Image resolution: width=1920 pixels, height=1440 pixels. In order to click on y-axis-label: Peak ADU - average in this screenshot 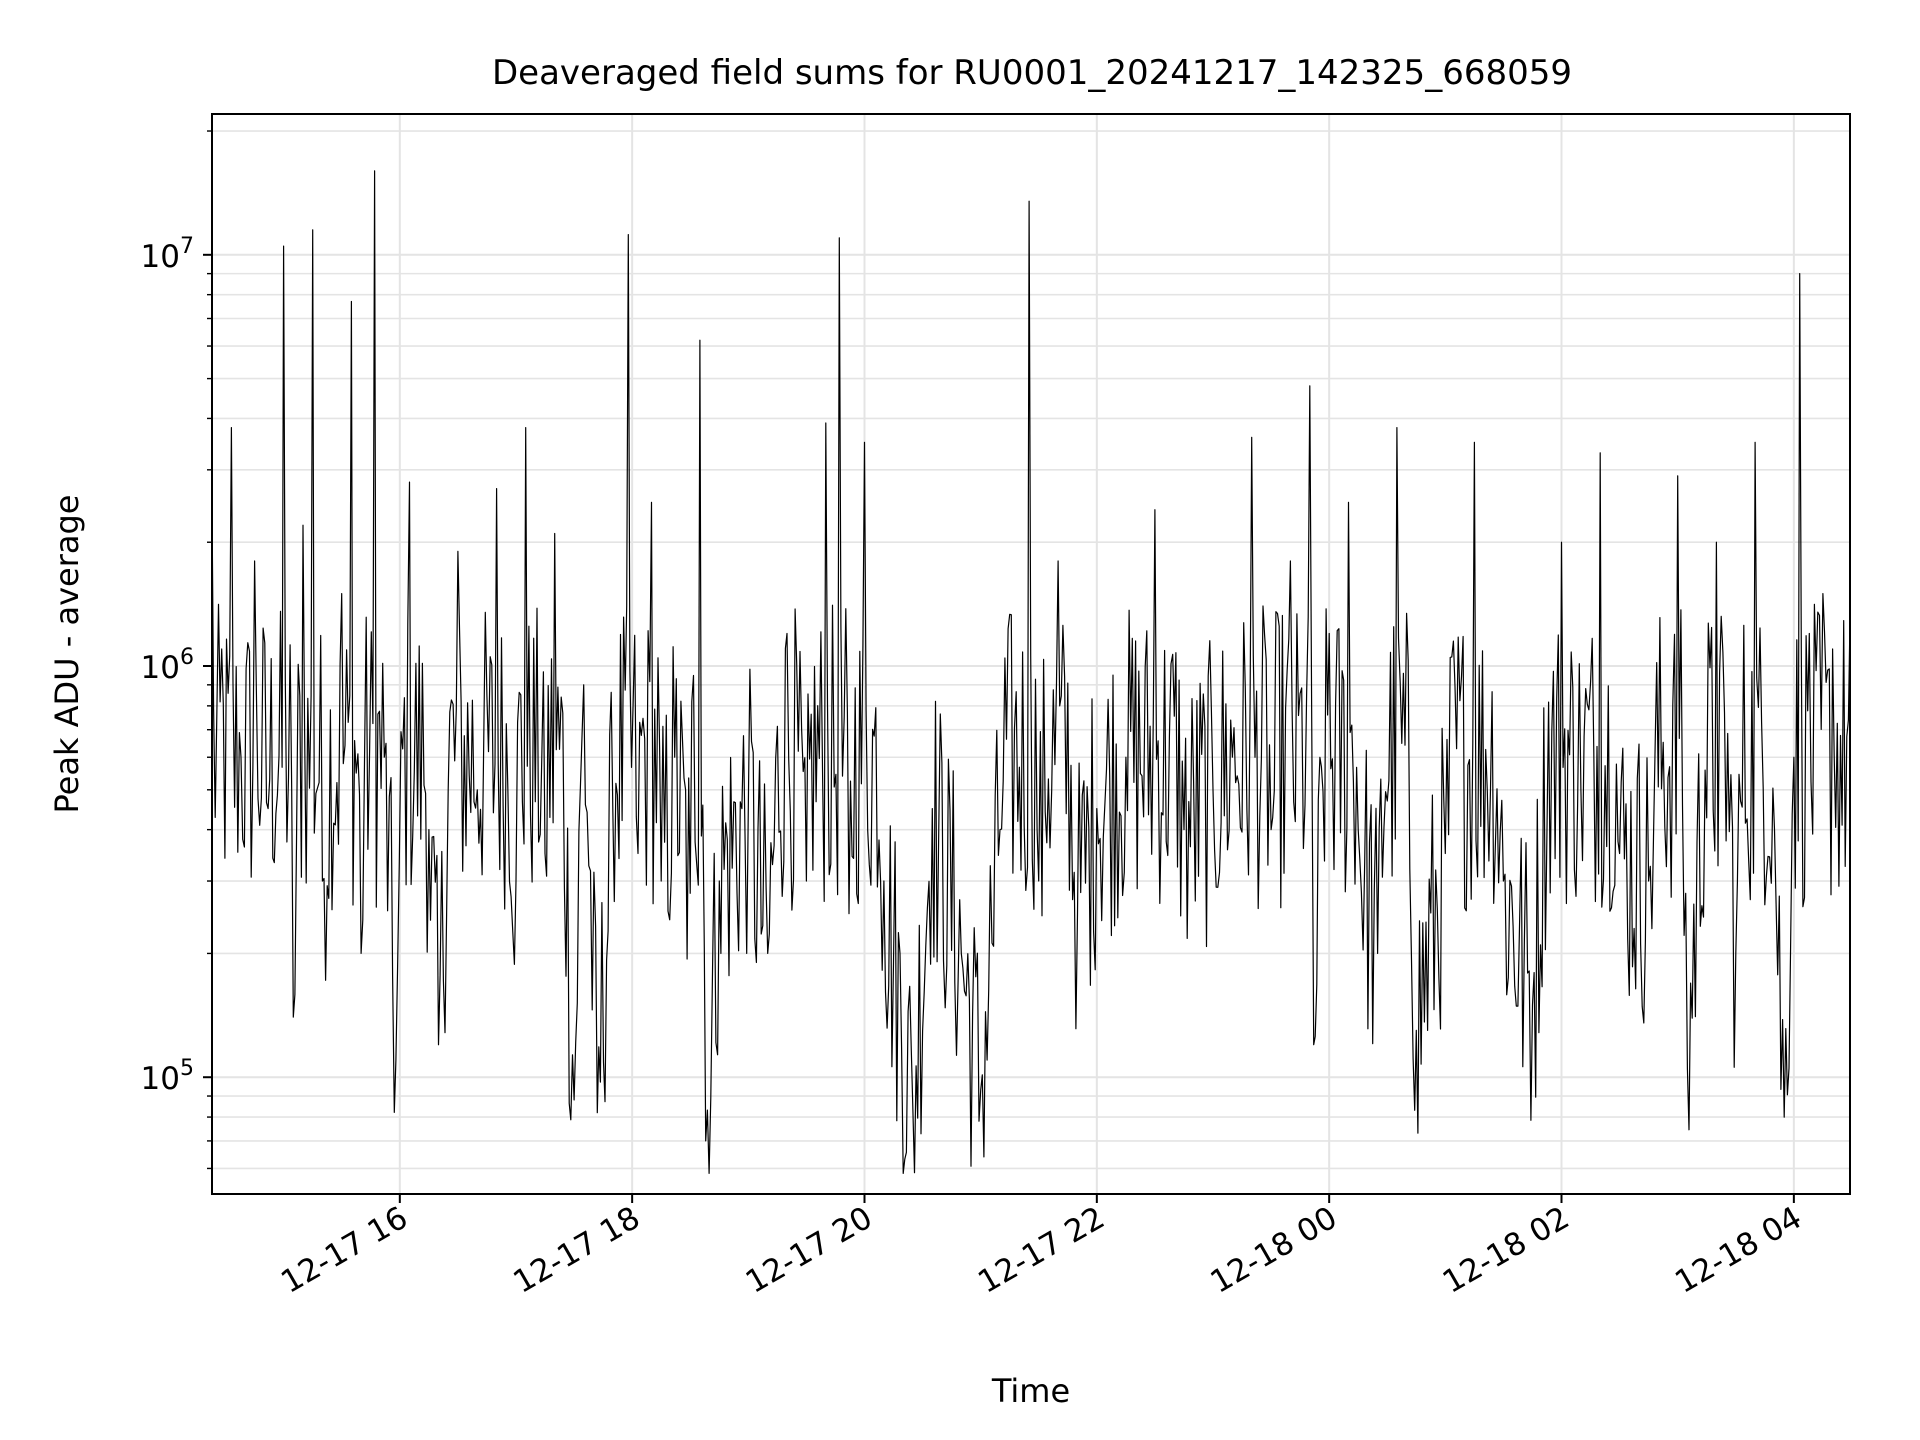, I will do `click(67, 654)`.